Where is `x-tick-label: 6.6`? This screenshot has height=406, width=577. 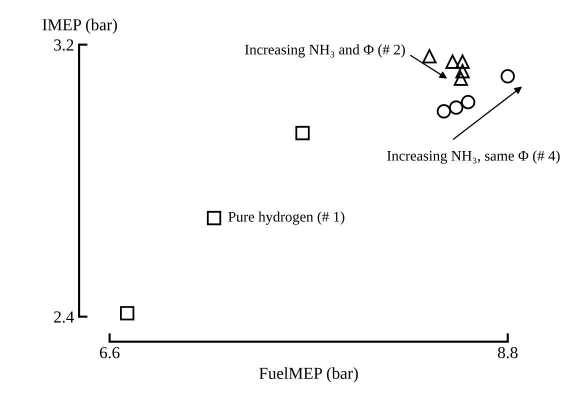
x-tick-label: 6.6 is located at coordinates (110, 352).